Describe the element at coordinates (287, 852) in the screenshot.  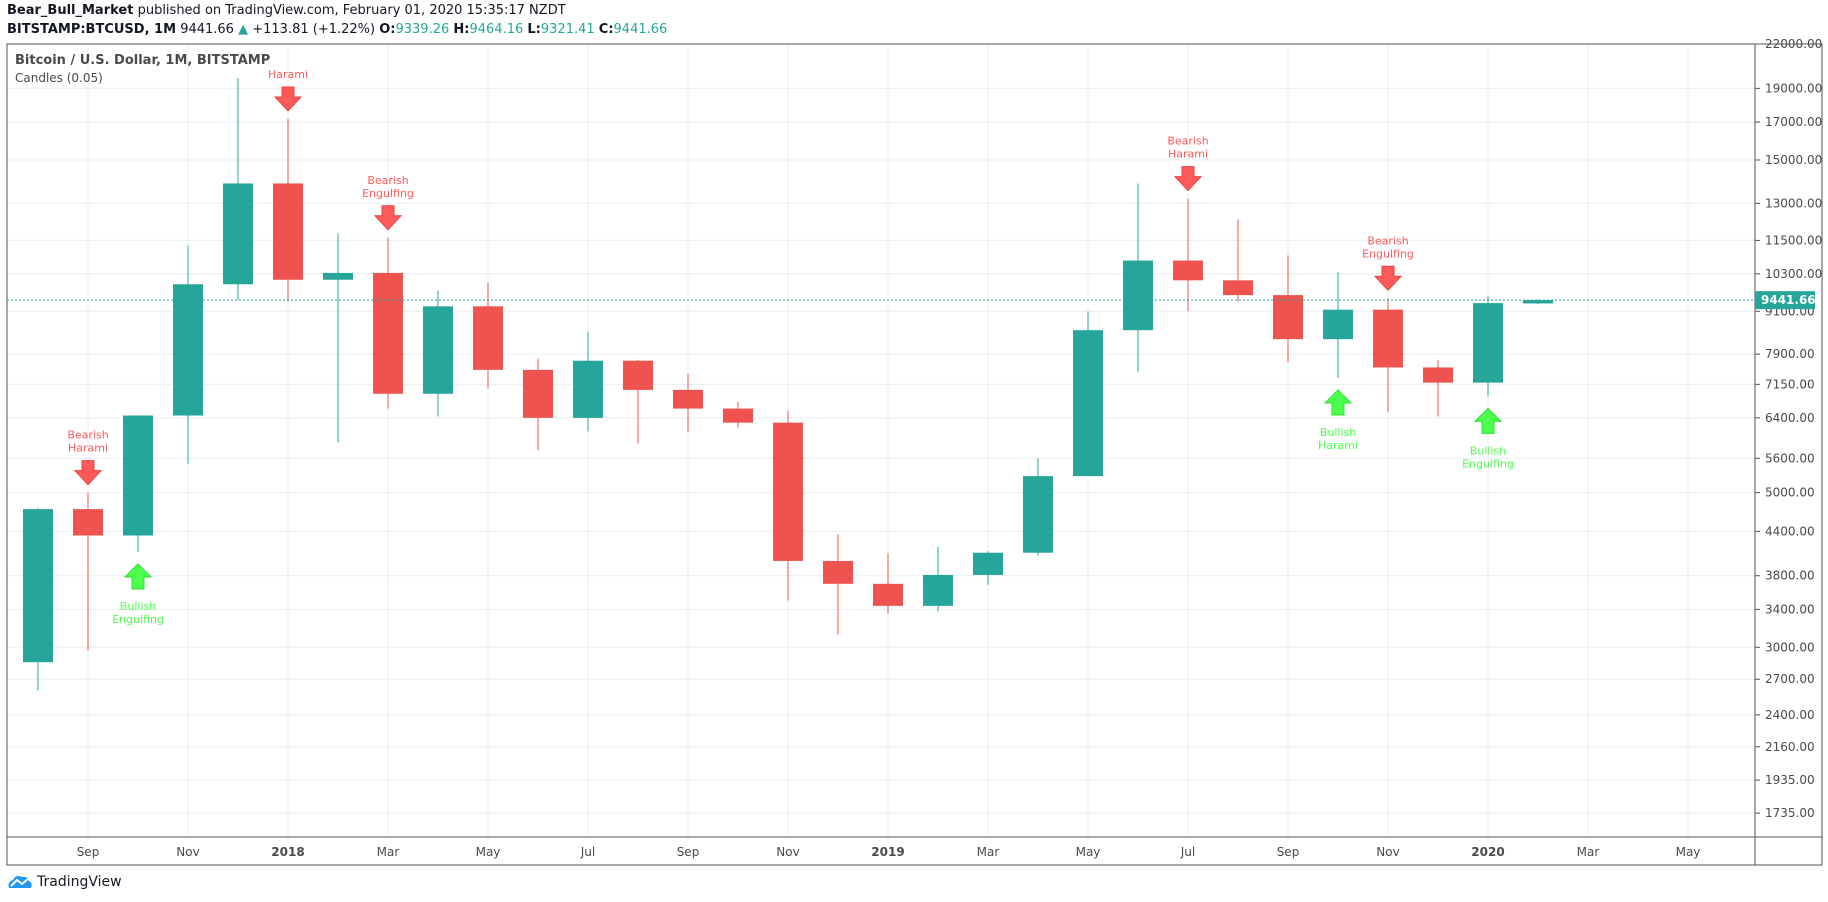
I see `x-tick-label: 2018` at that location.